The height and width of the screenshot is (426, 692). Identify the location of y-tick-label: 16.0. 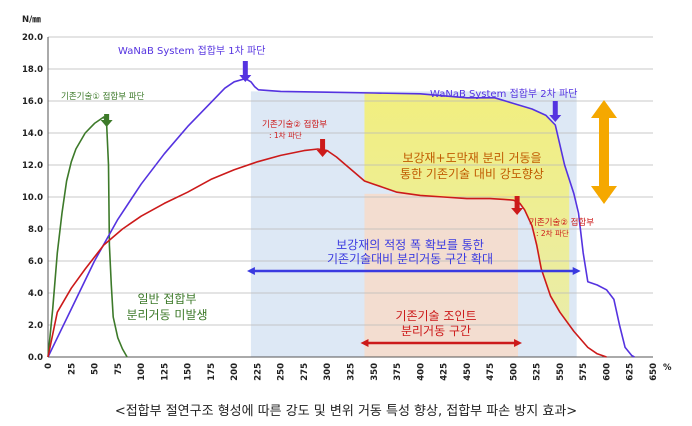
(32, 102).